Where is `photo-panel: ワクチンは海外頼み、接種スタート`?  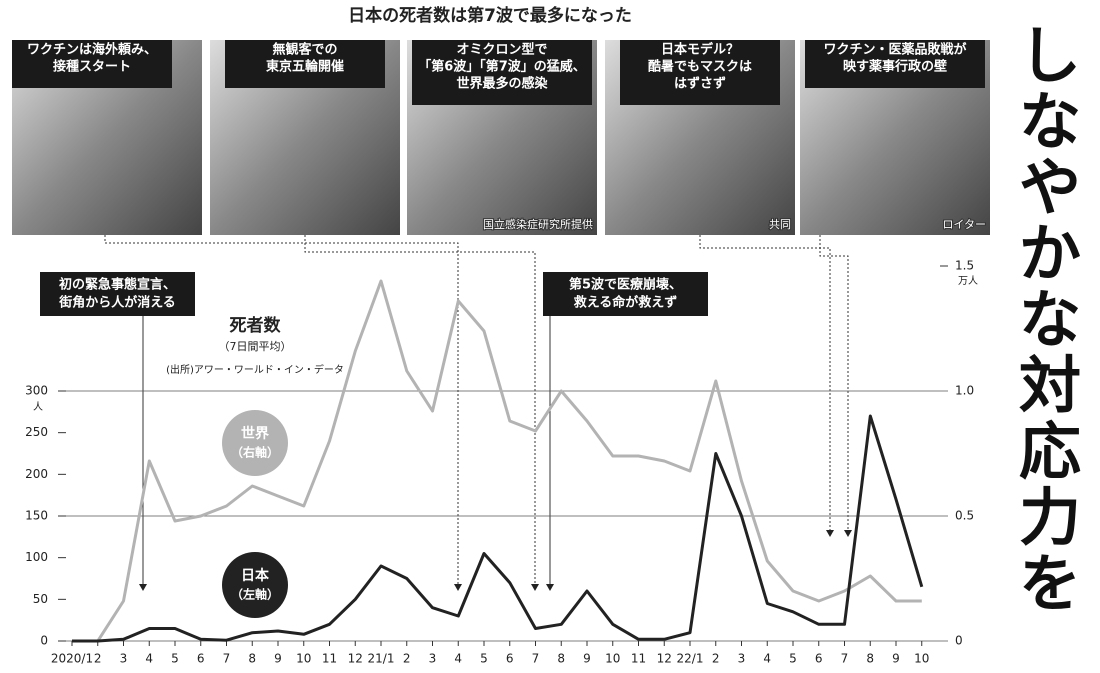
photo-panel: ワクチンは海外頼み、接種スタート is located at coordinates (107, 137).